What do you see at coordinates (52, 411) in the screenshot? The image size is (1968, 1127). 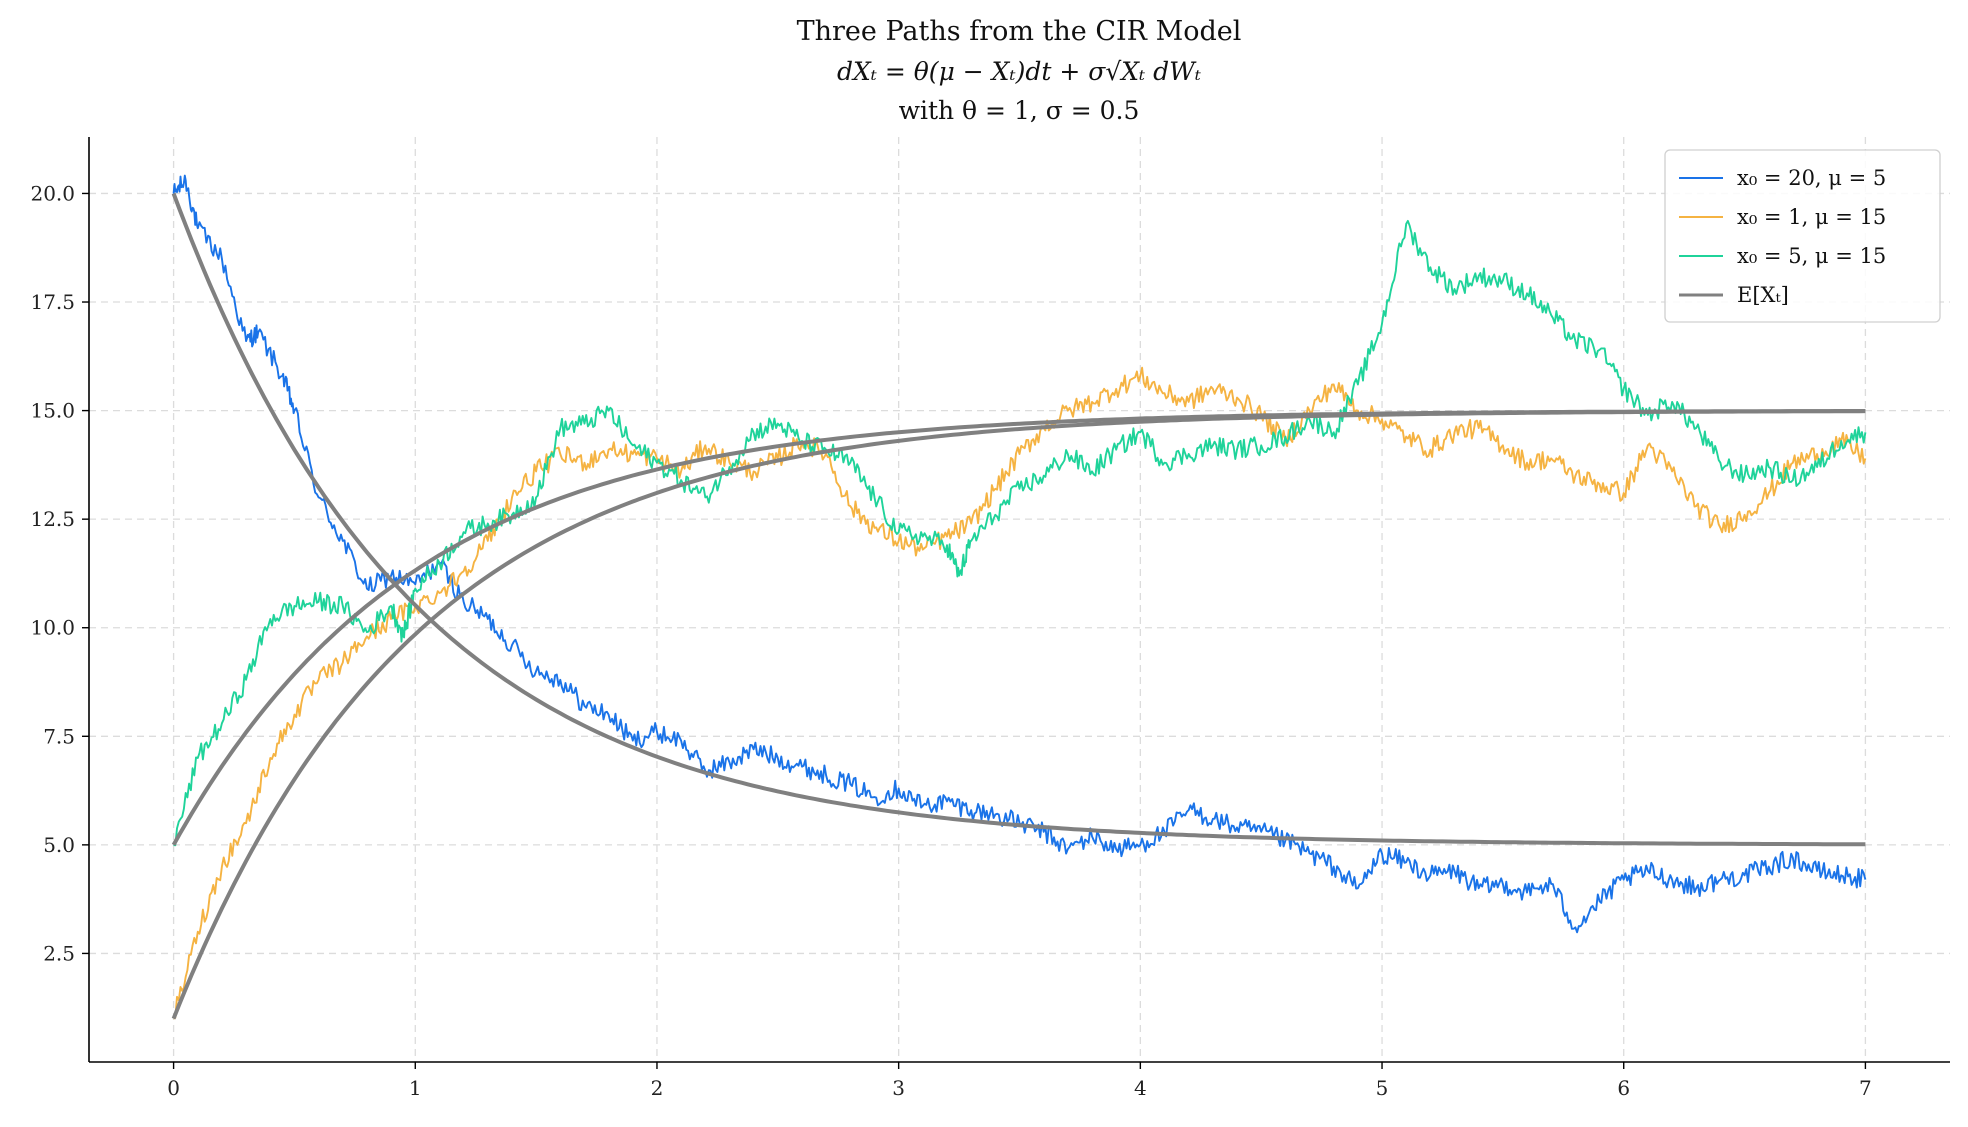 I see `y-tick-label-5: 15.0` at bounding box center [52, 411].